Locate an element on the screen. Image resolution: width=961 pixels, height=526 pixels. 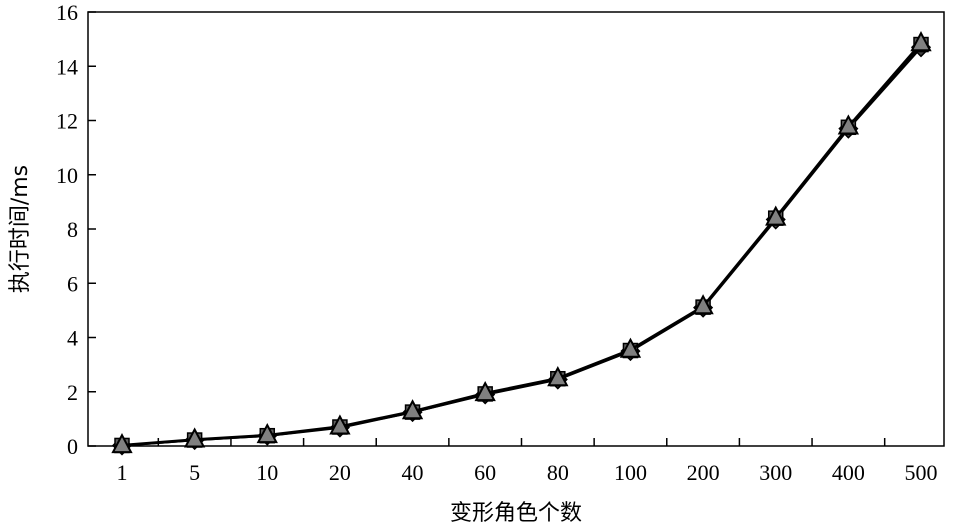
x-tick-label: 5 is located at coordinates (194, 472).